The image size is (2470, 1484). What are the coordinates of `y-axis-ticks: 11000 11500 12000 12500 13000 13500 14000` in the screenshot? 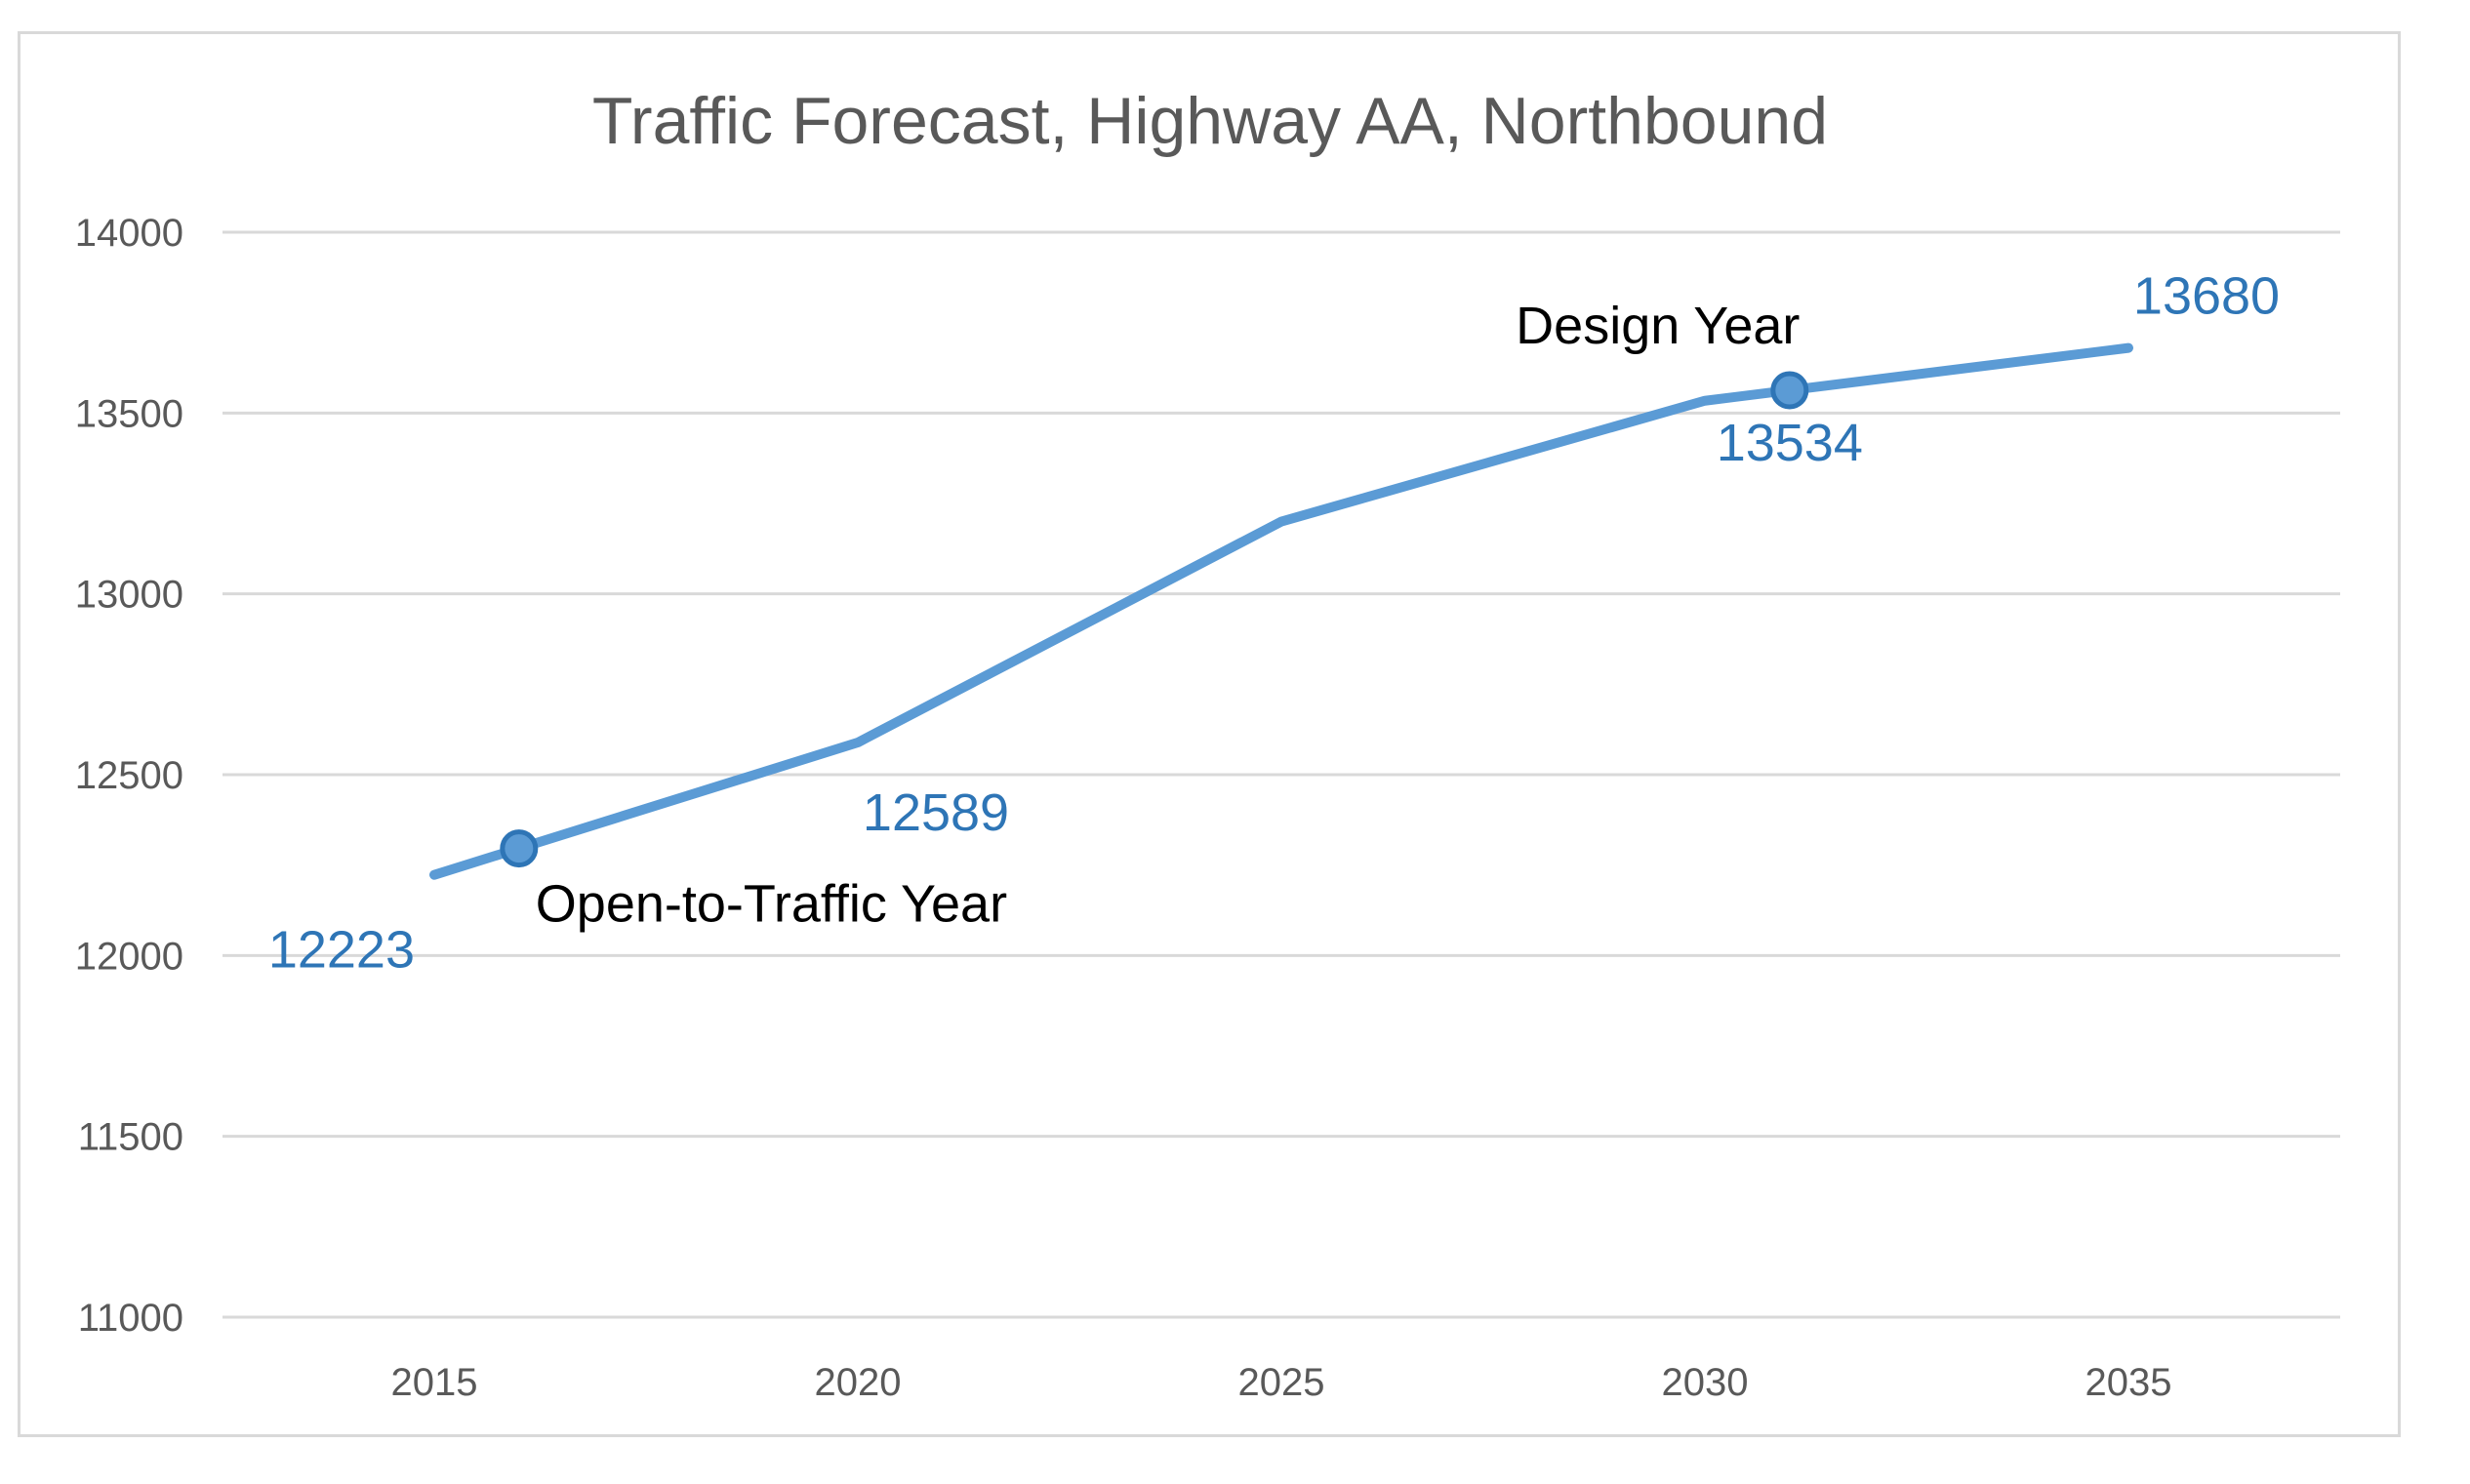 It's located at (129, 776).